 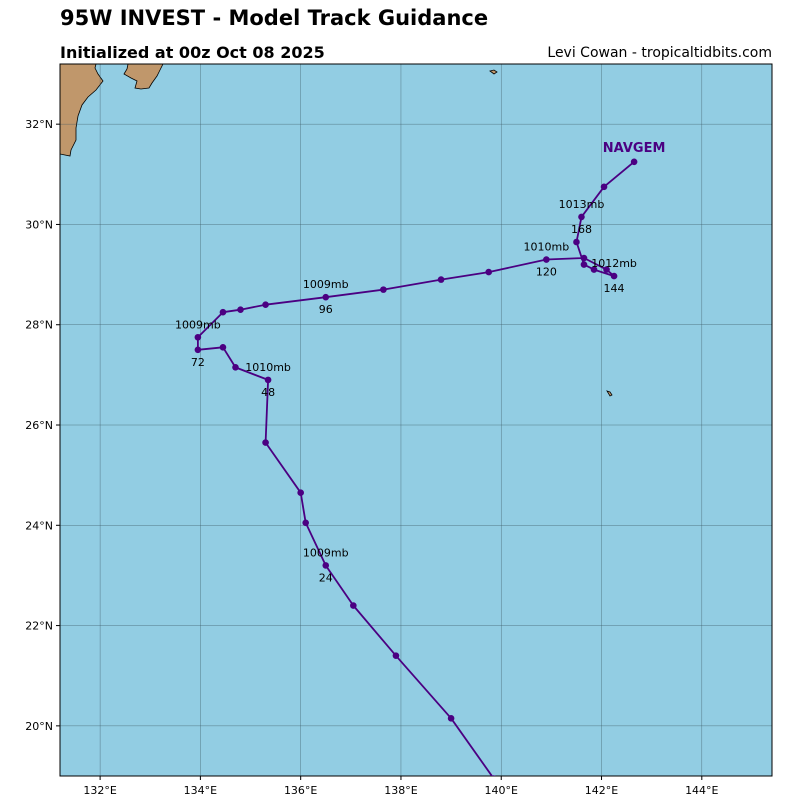 I want to click on init-time-subtitle: Initialized at 00z Oct 08 2025, so click(x=192, y=52).